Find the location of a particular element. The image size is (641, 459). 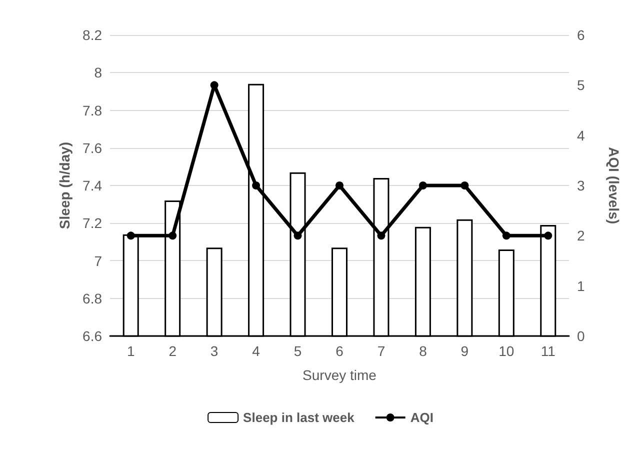

x-tick-label: 2 is located at coordinates (172, 351).